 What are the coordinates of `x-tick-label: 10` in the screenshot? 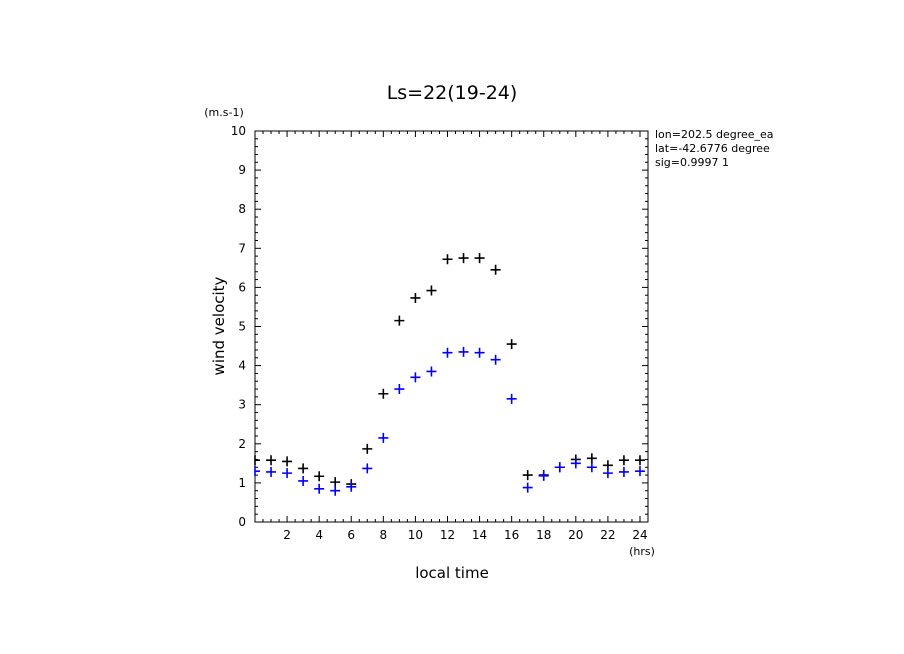 It's located at (415, 535).